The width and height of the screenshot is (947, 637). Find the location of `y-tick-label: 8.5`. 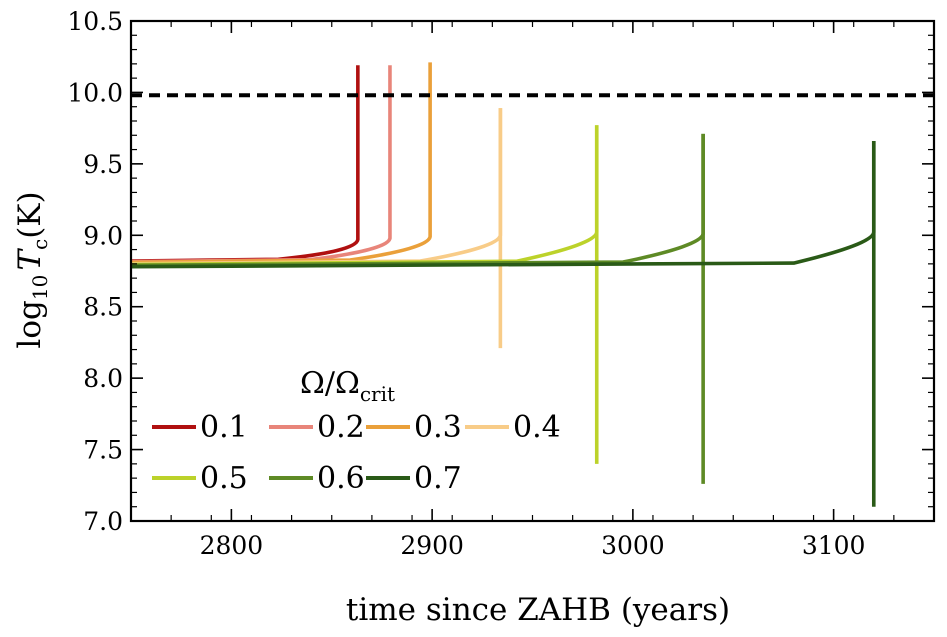

y-tick-label: 8.5 is located at coordinates (103, 307).